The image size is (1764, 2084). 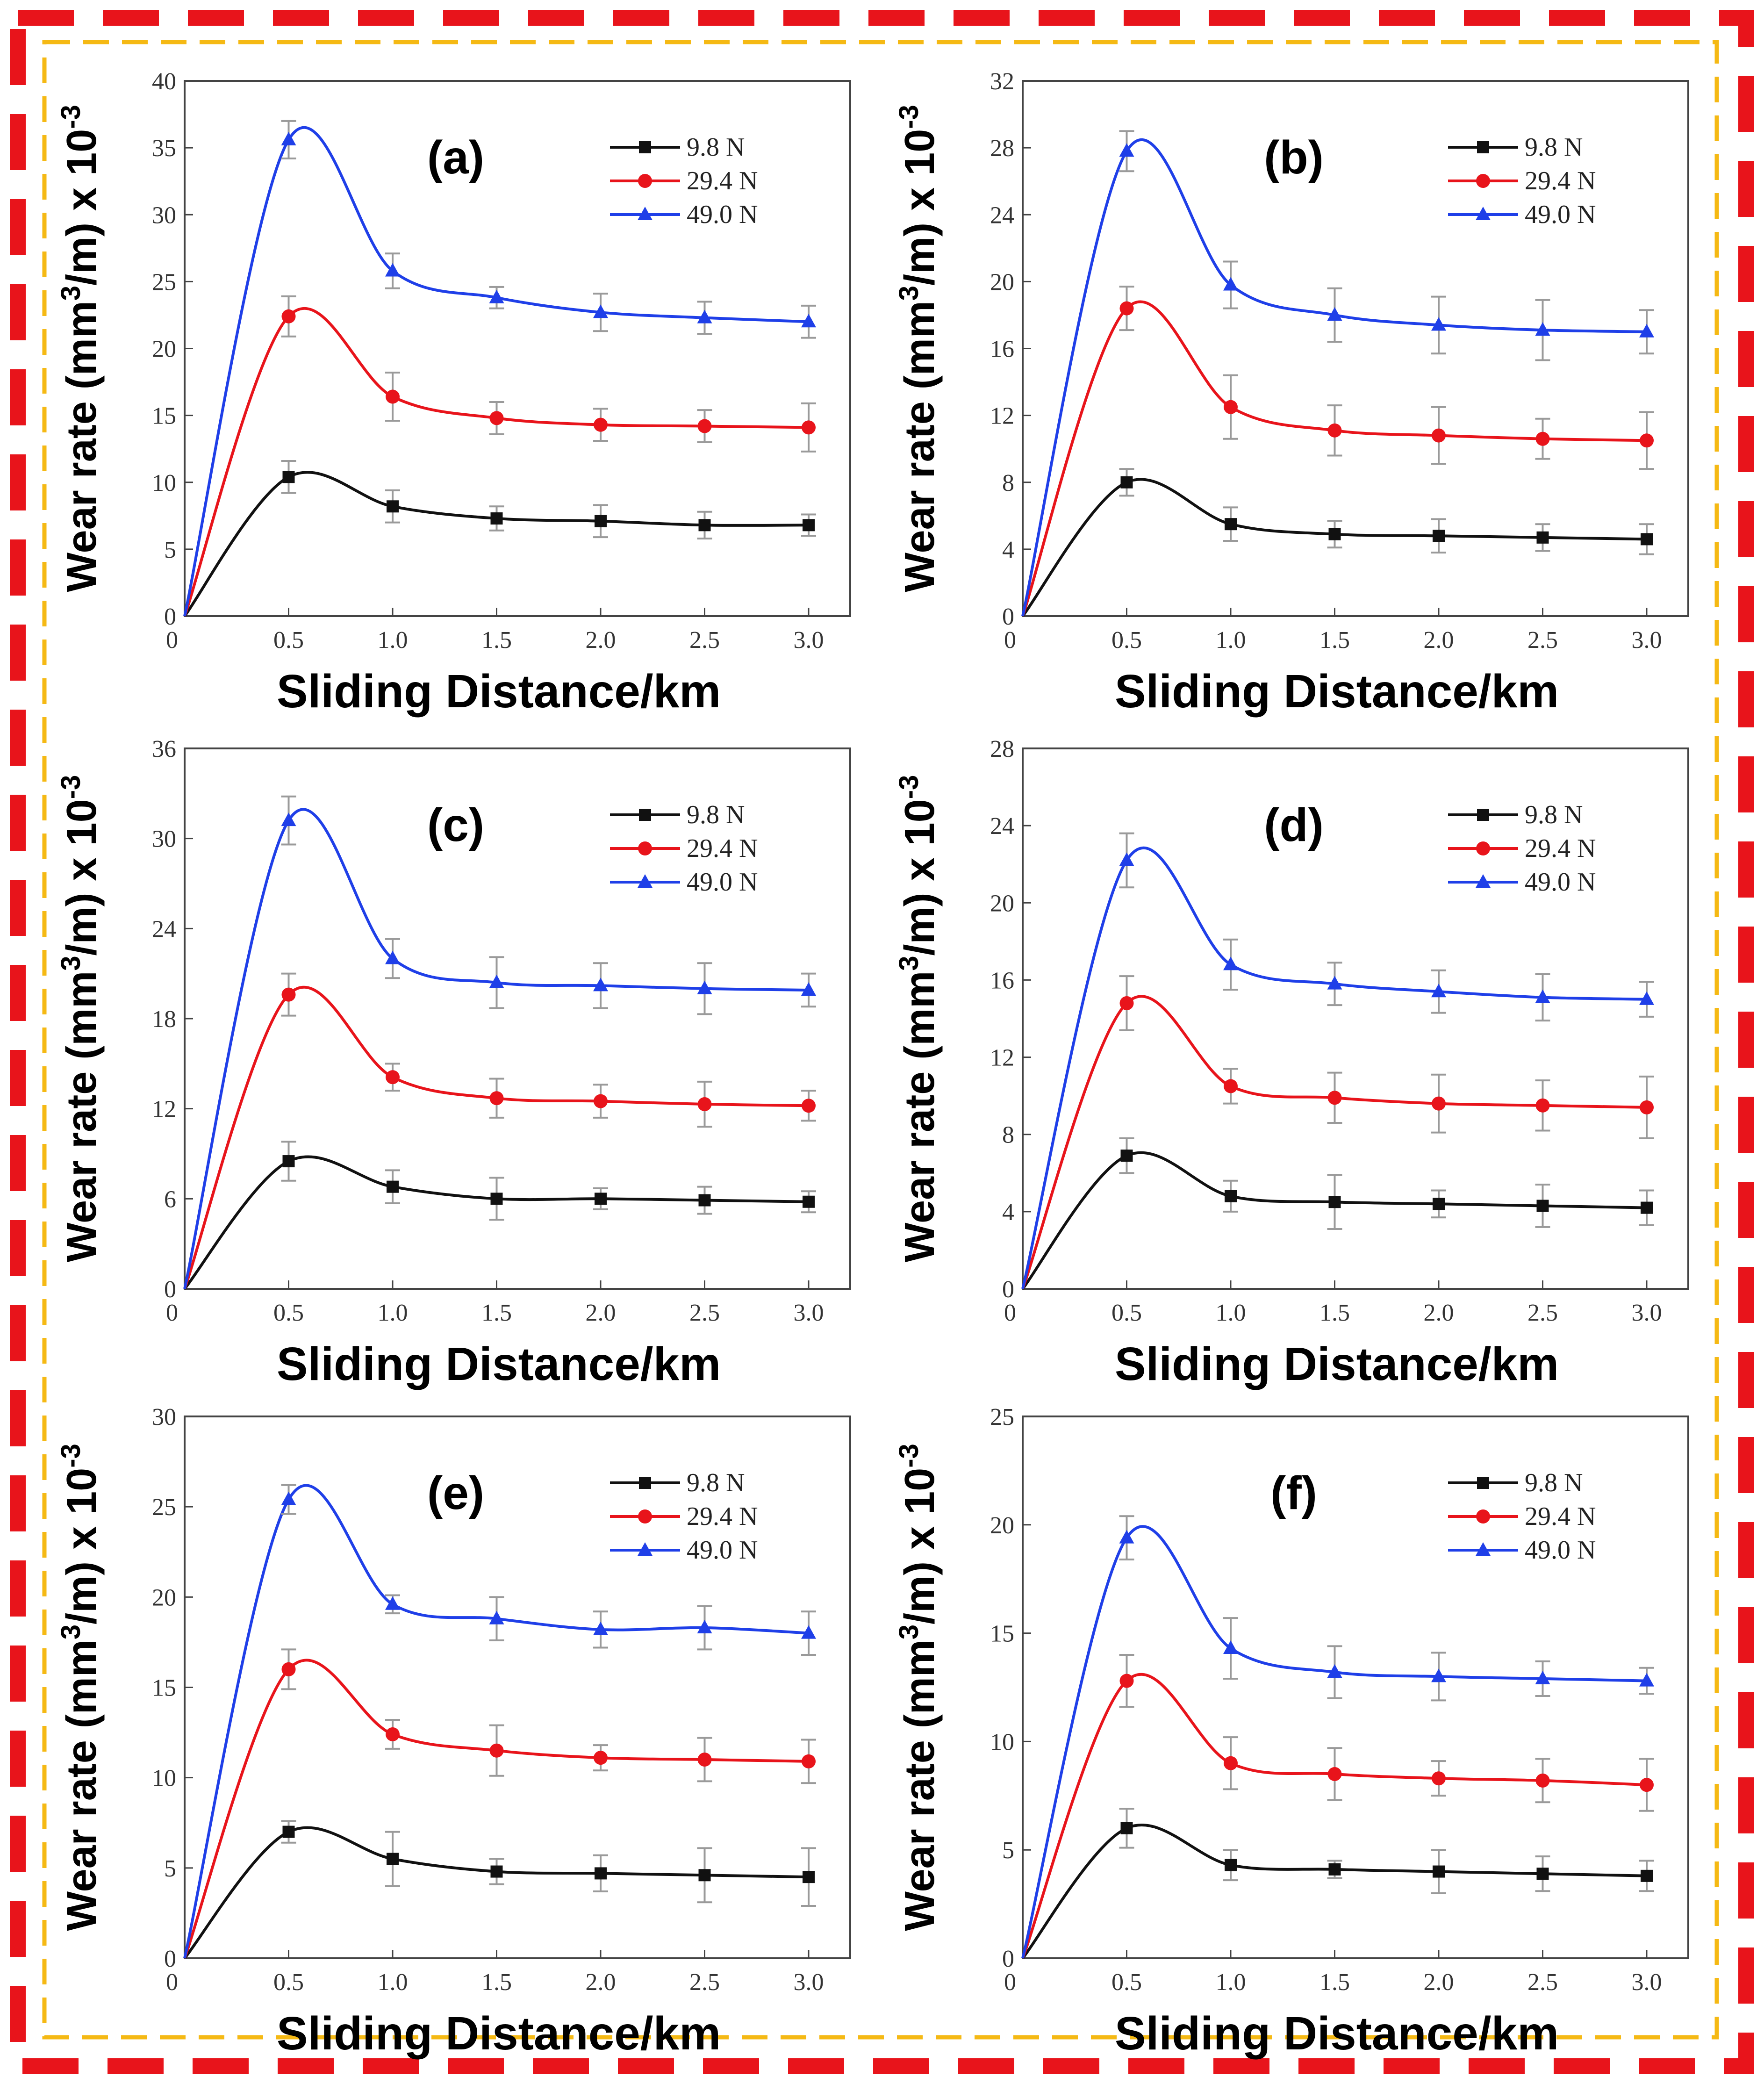 What do you see at coordinates (1008, 1212) in the screenshot?
I see `y-tick-label: 4` at bounding box center [1008, 1212].